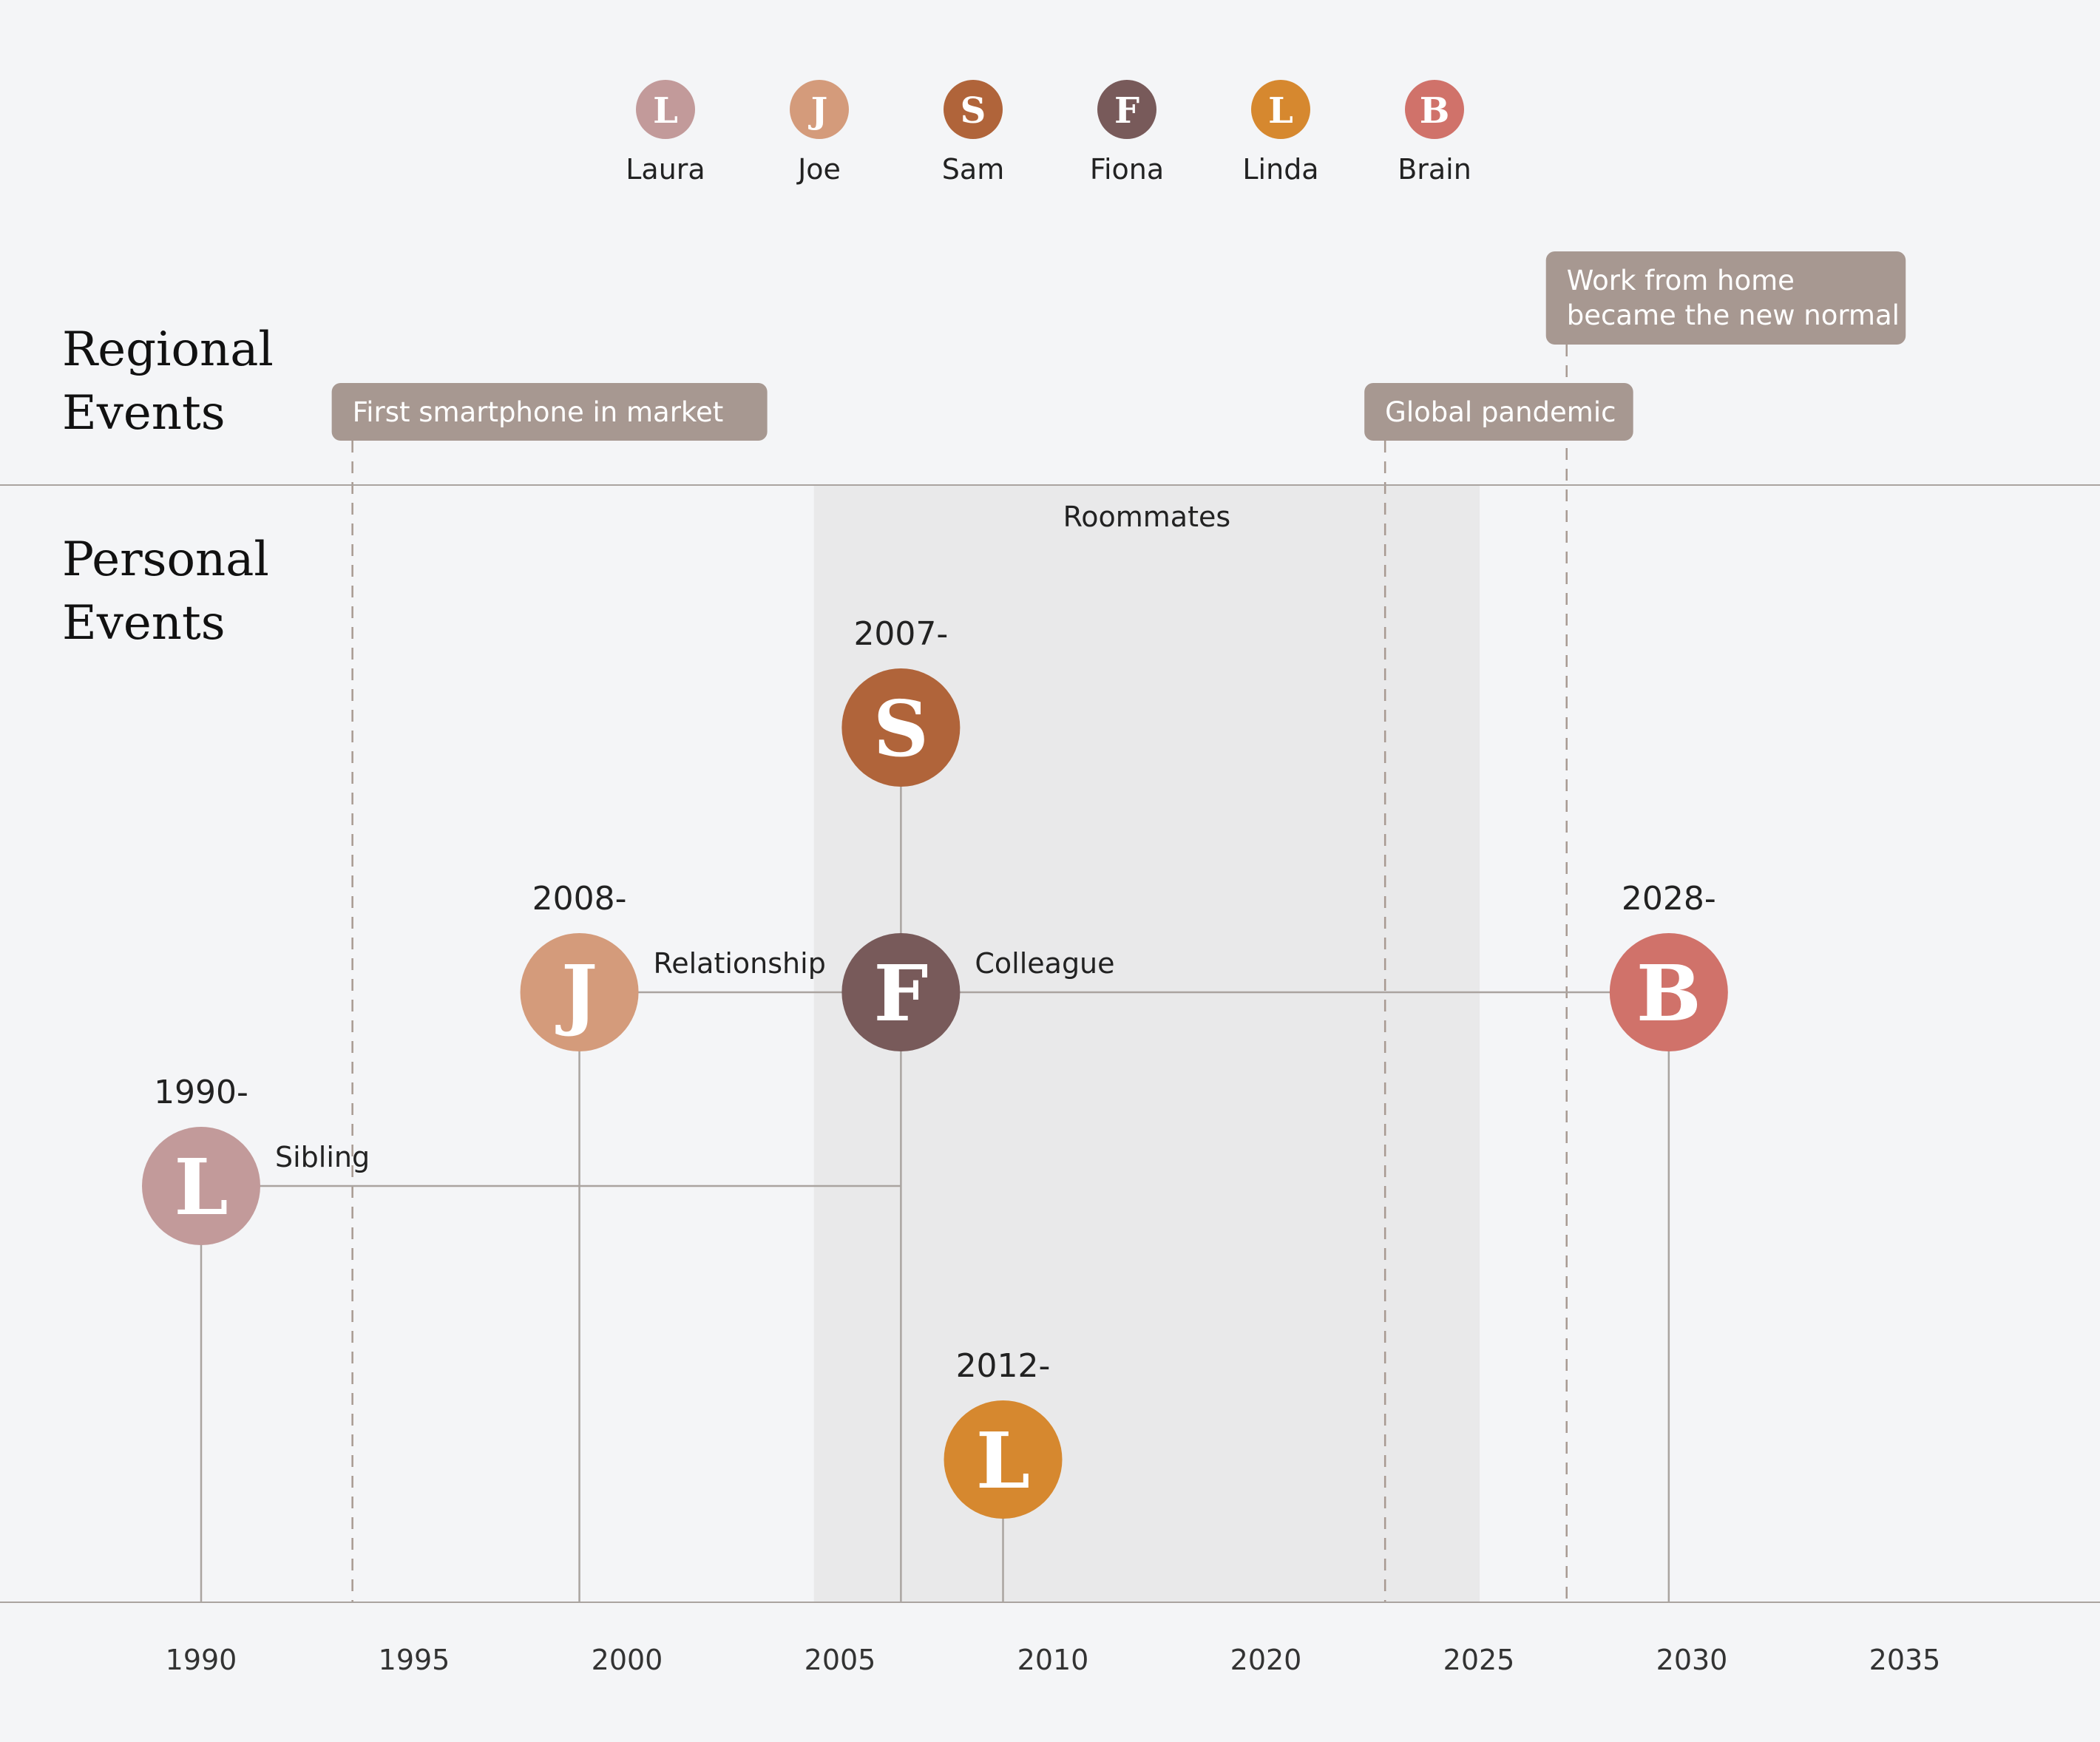 This screenshot has width=2100, height=1742. What do you see at coordinates (1692, 1660) in the screenshot?
I see `x-tick-label: 2030` at bounding box center [1692, 1660].